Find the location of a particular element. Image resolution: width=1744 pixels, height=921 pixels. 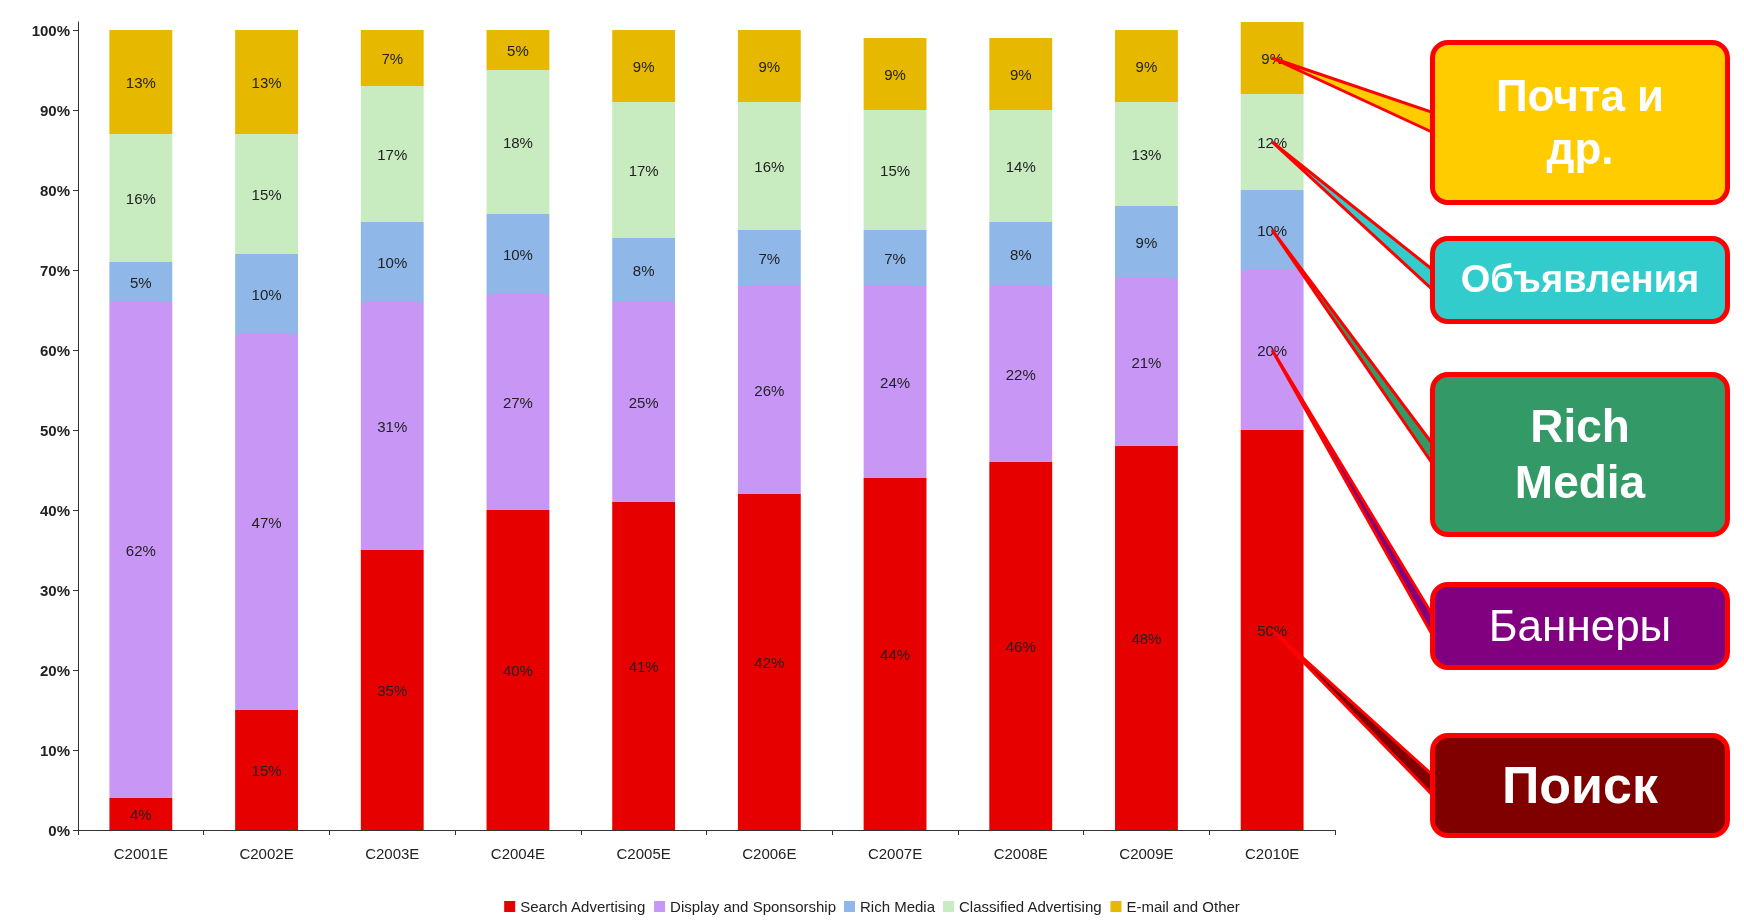

data-label: 47% is located at coordinates (266, 522).